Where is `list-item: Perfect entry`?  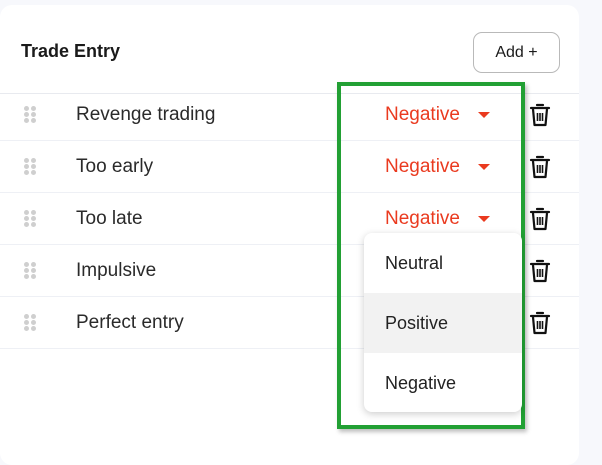
list-item: Perfect entry is located at coordinates (289, 323).